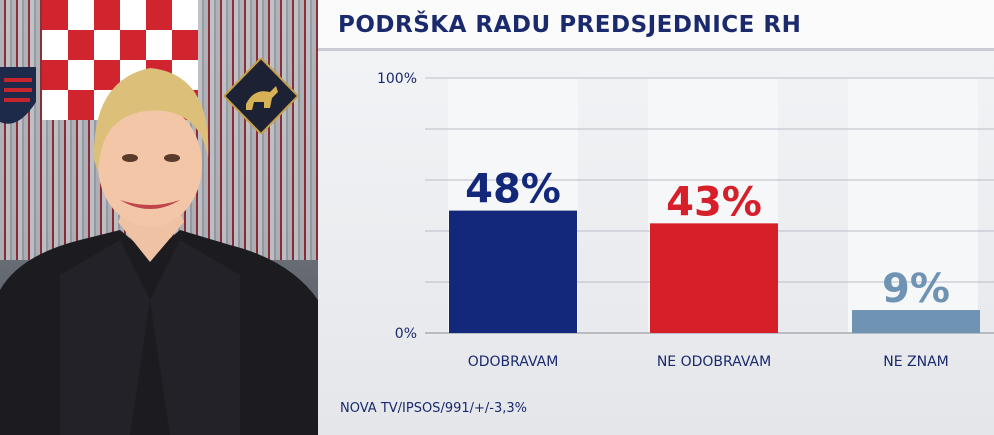 This screenshot has width=994, height=435. Describe the element at coordinates (714, 362) in the screenshot. I see `category-label: NE ODOBRAVAM` at that location.